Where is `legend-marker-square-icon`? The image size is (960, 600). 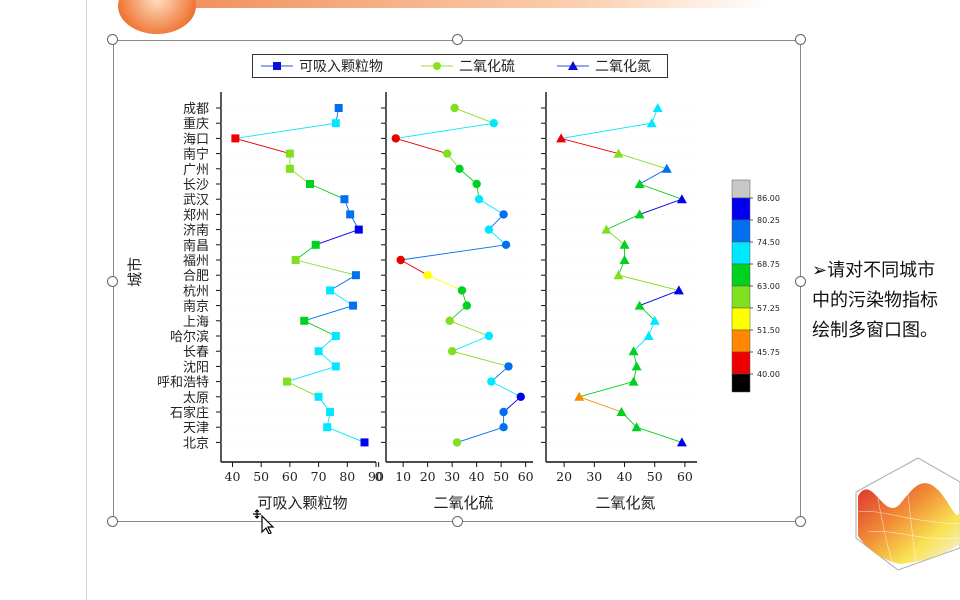 legend-marker-square-icon is located at coordinates (277, 66).